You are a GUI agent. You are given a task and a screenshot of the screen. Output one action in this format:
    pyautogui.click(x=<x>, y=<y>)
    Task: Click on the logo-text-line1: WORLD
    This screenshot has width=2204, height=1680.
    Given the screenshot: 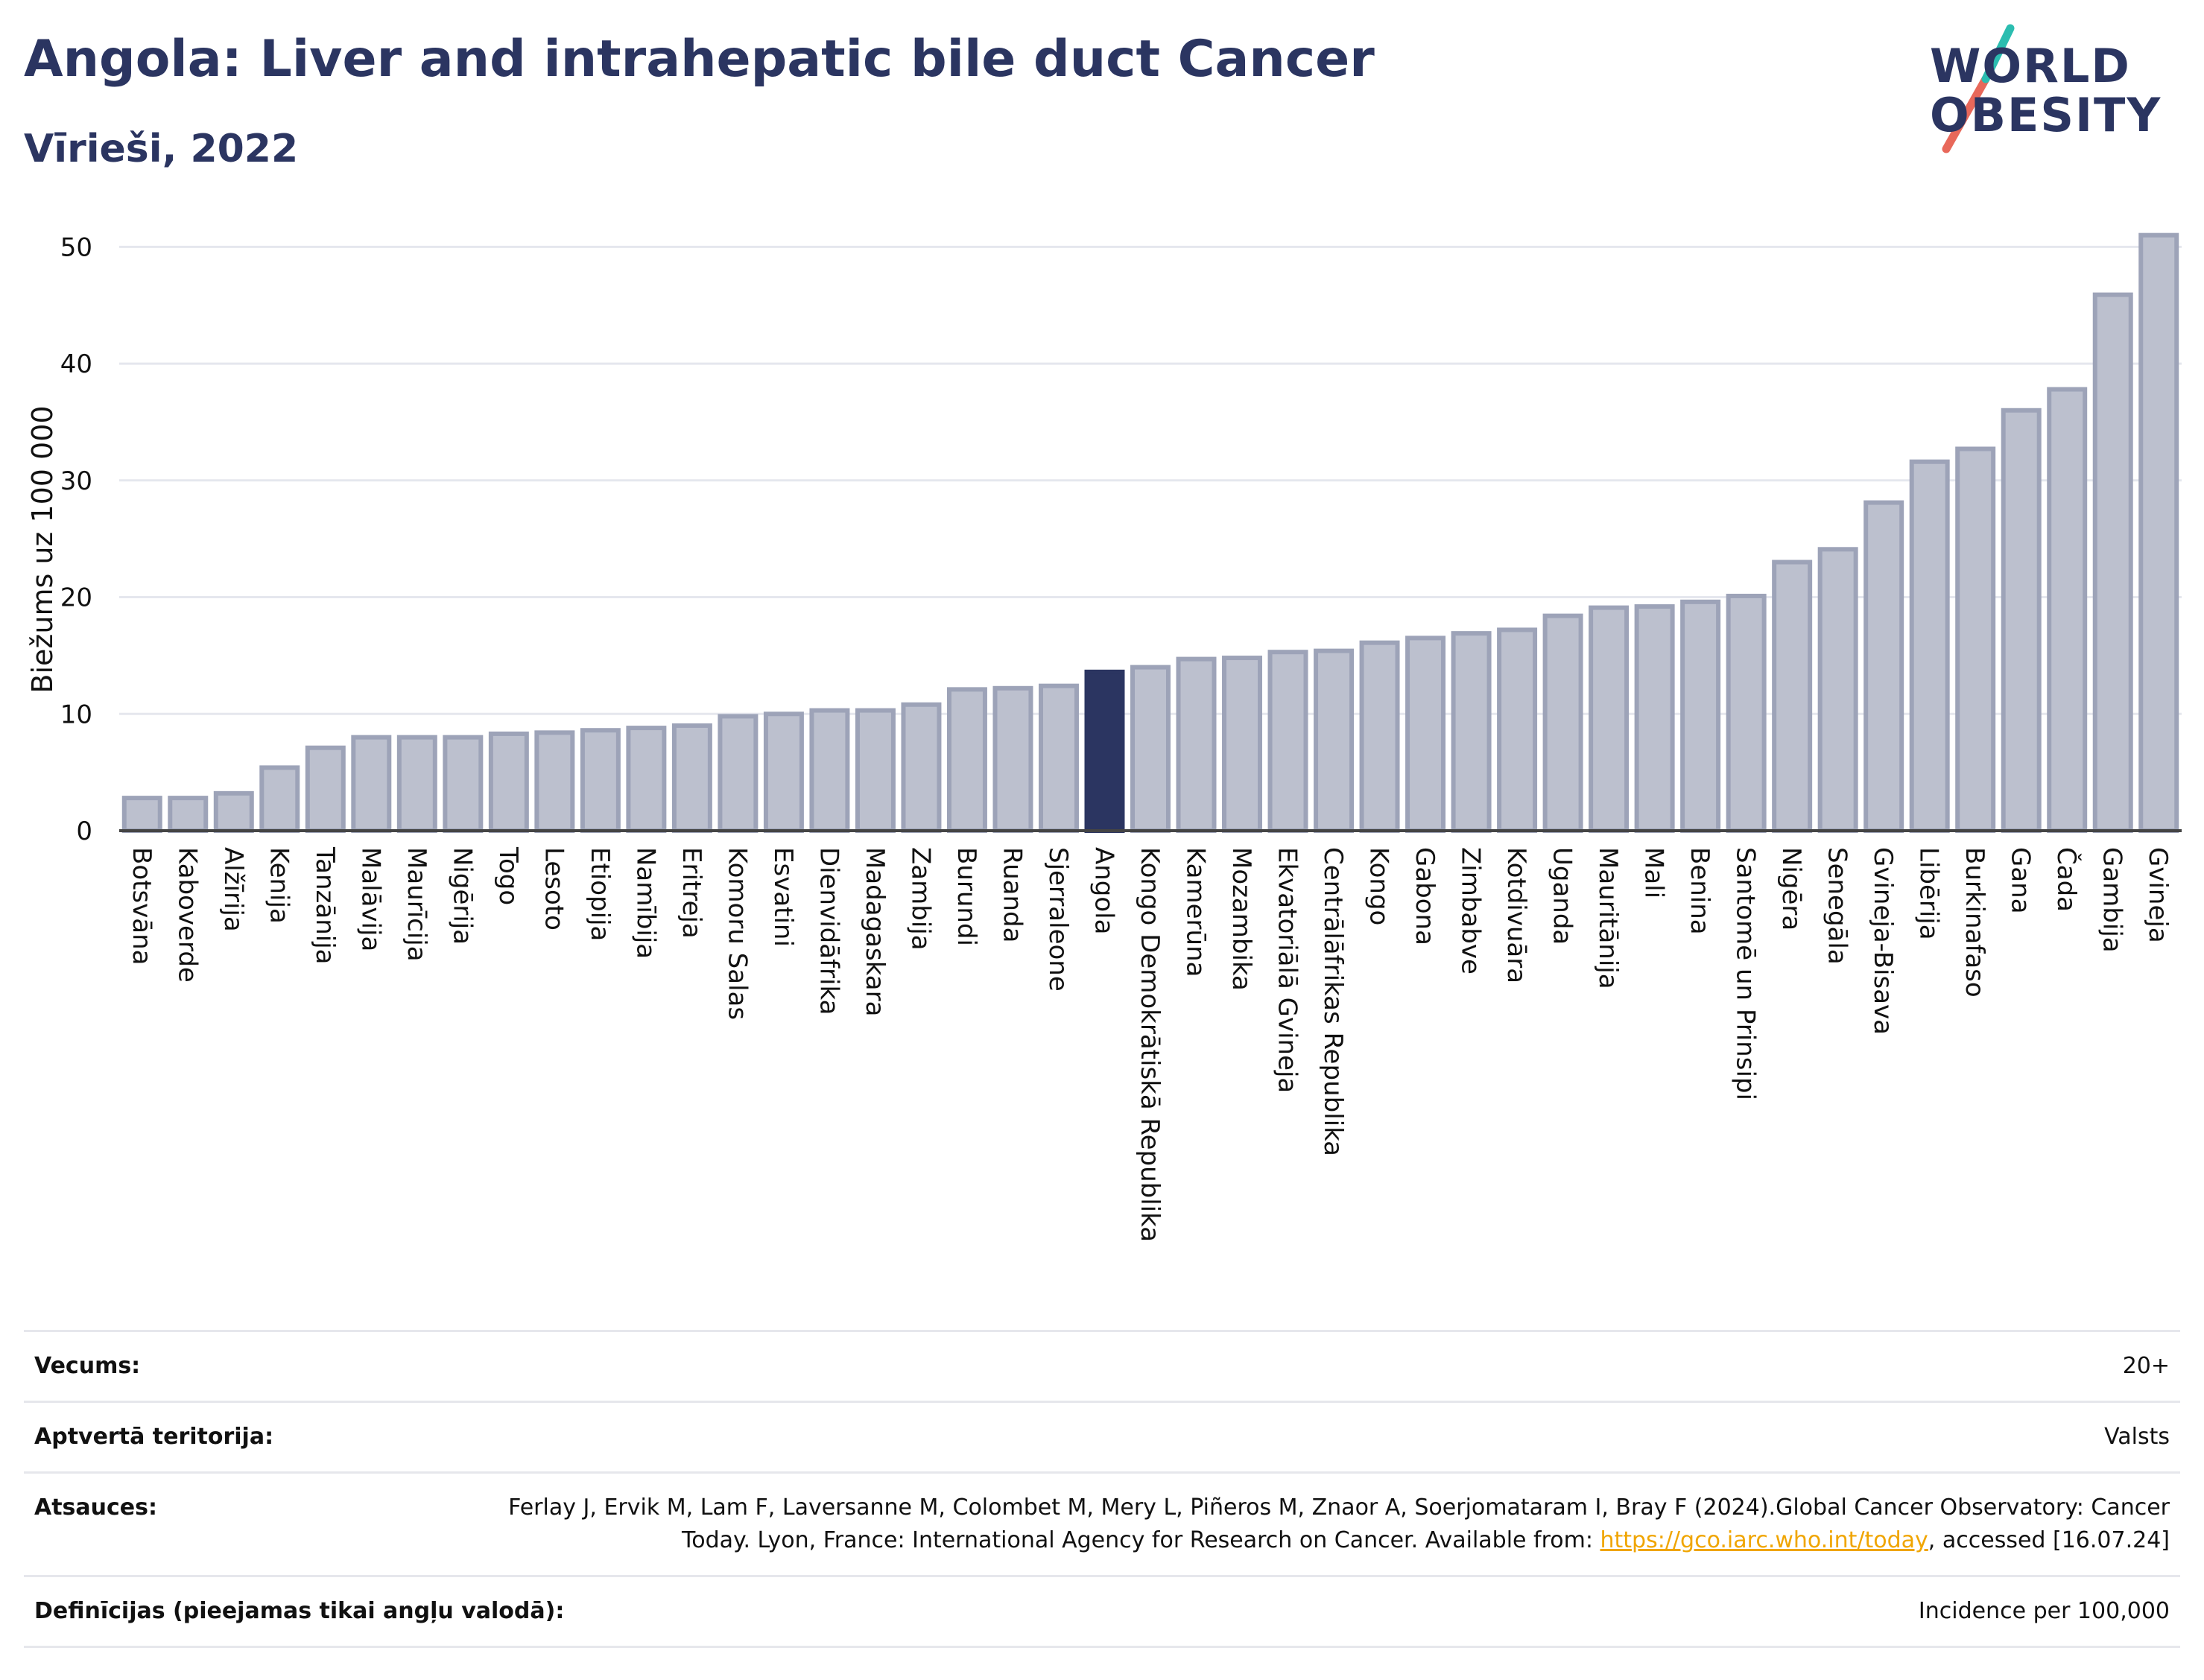 What is the action you would take?
    pyautogui.click(x=2030, y=66)
    